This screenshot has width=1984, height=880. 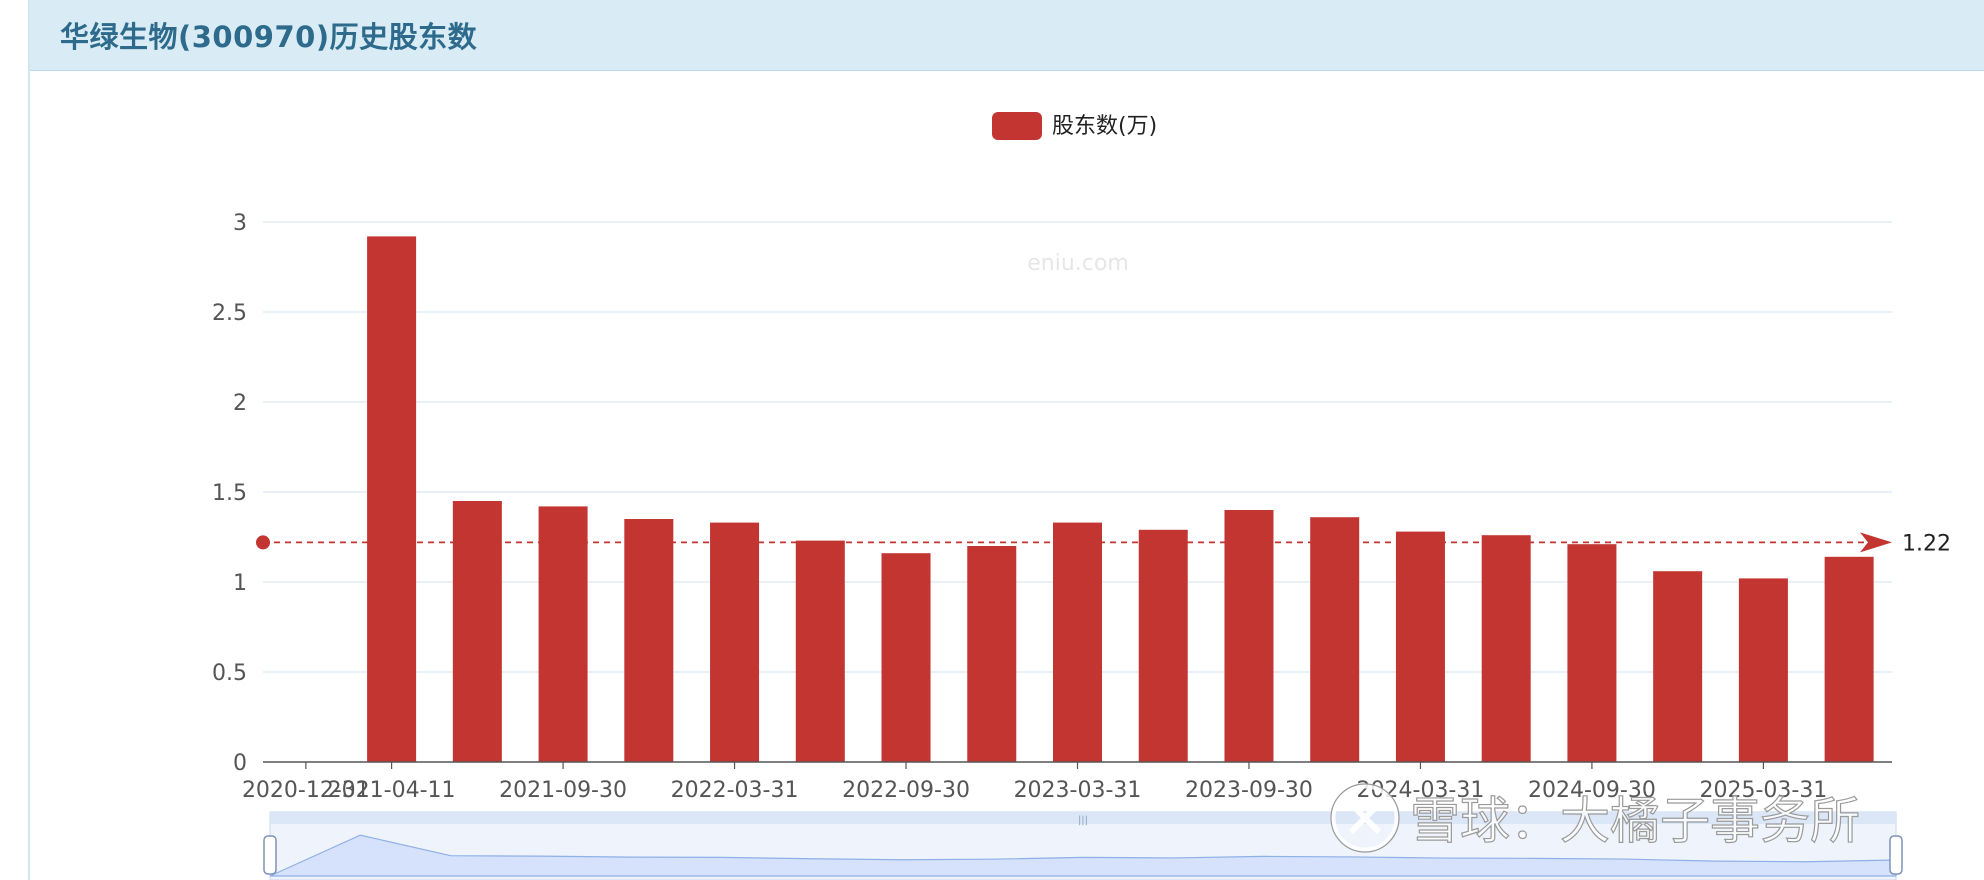 I want to click on data-zoom-slider: |||, so click(x=1083, y=845).